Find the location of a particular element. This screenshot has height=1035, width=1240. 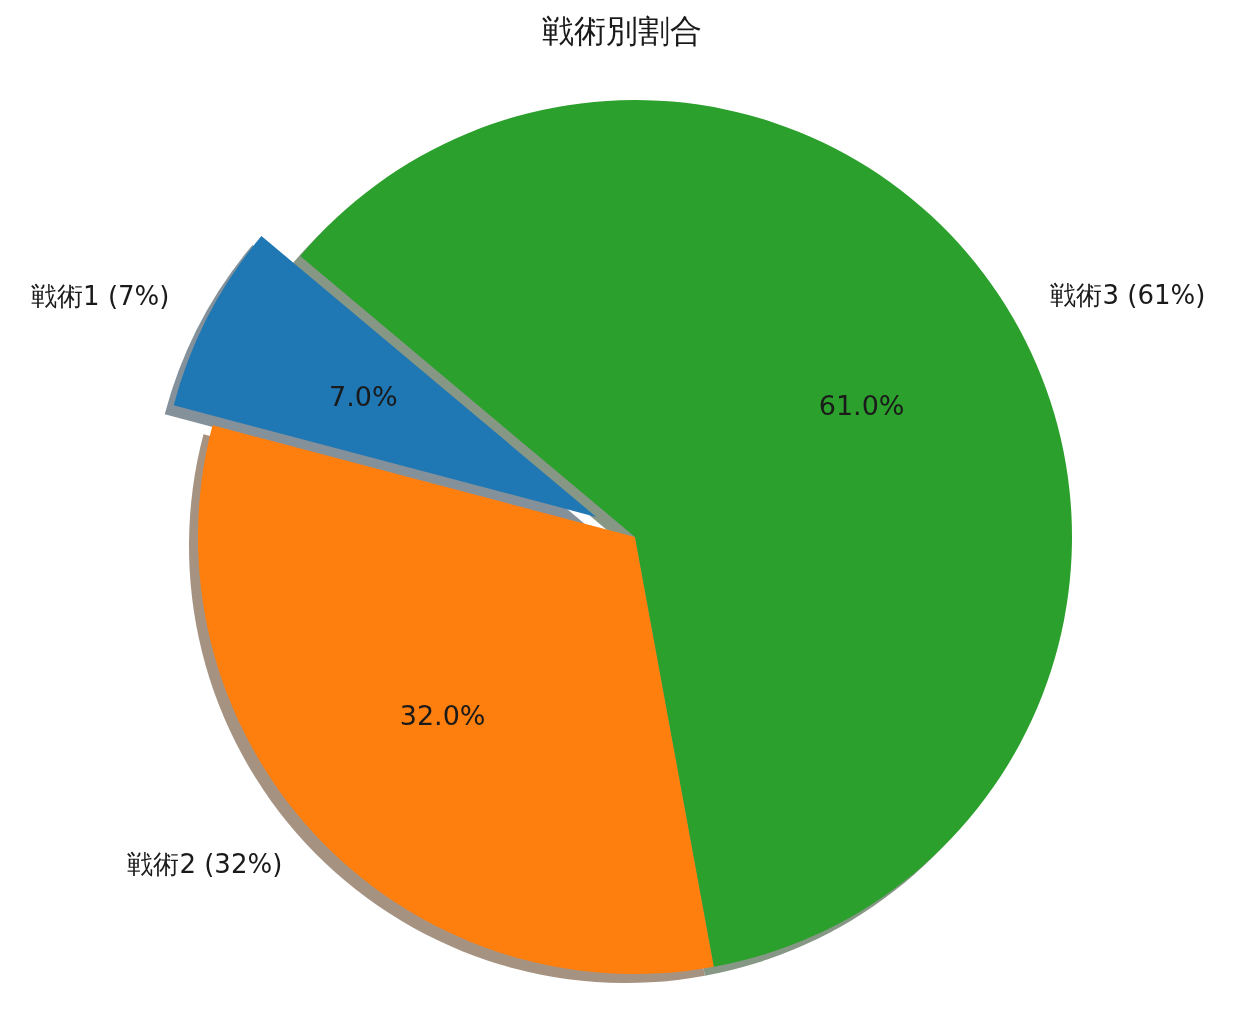

category-label: 戦術2 (32%) is located at coordinates (205, 863).